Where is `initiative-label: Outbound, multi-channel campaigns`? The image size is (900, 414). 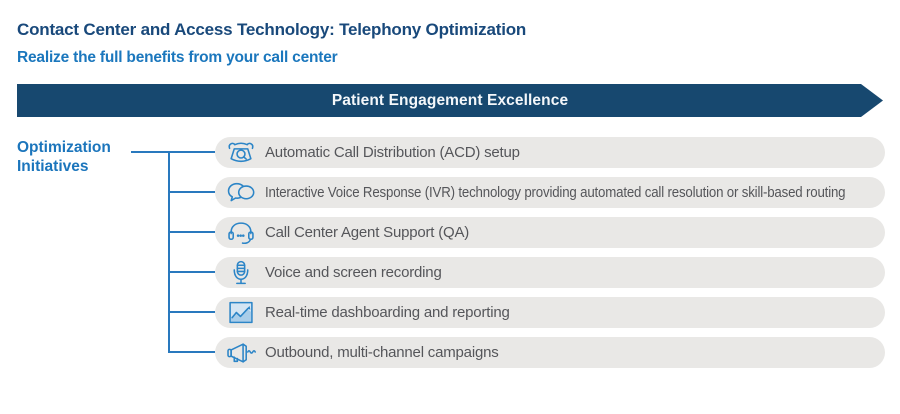 initiative-label: Outbound, multi-channel campaigns is located at coordinates (382, 352).